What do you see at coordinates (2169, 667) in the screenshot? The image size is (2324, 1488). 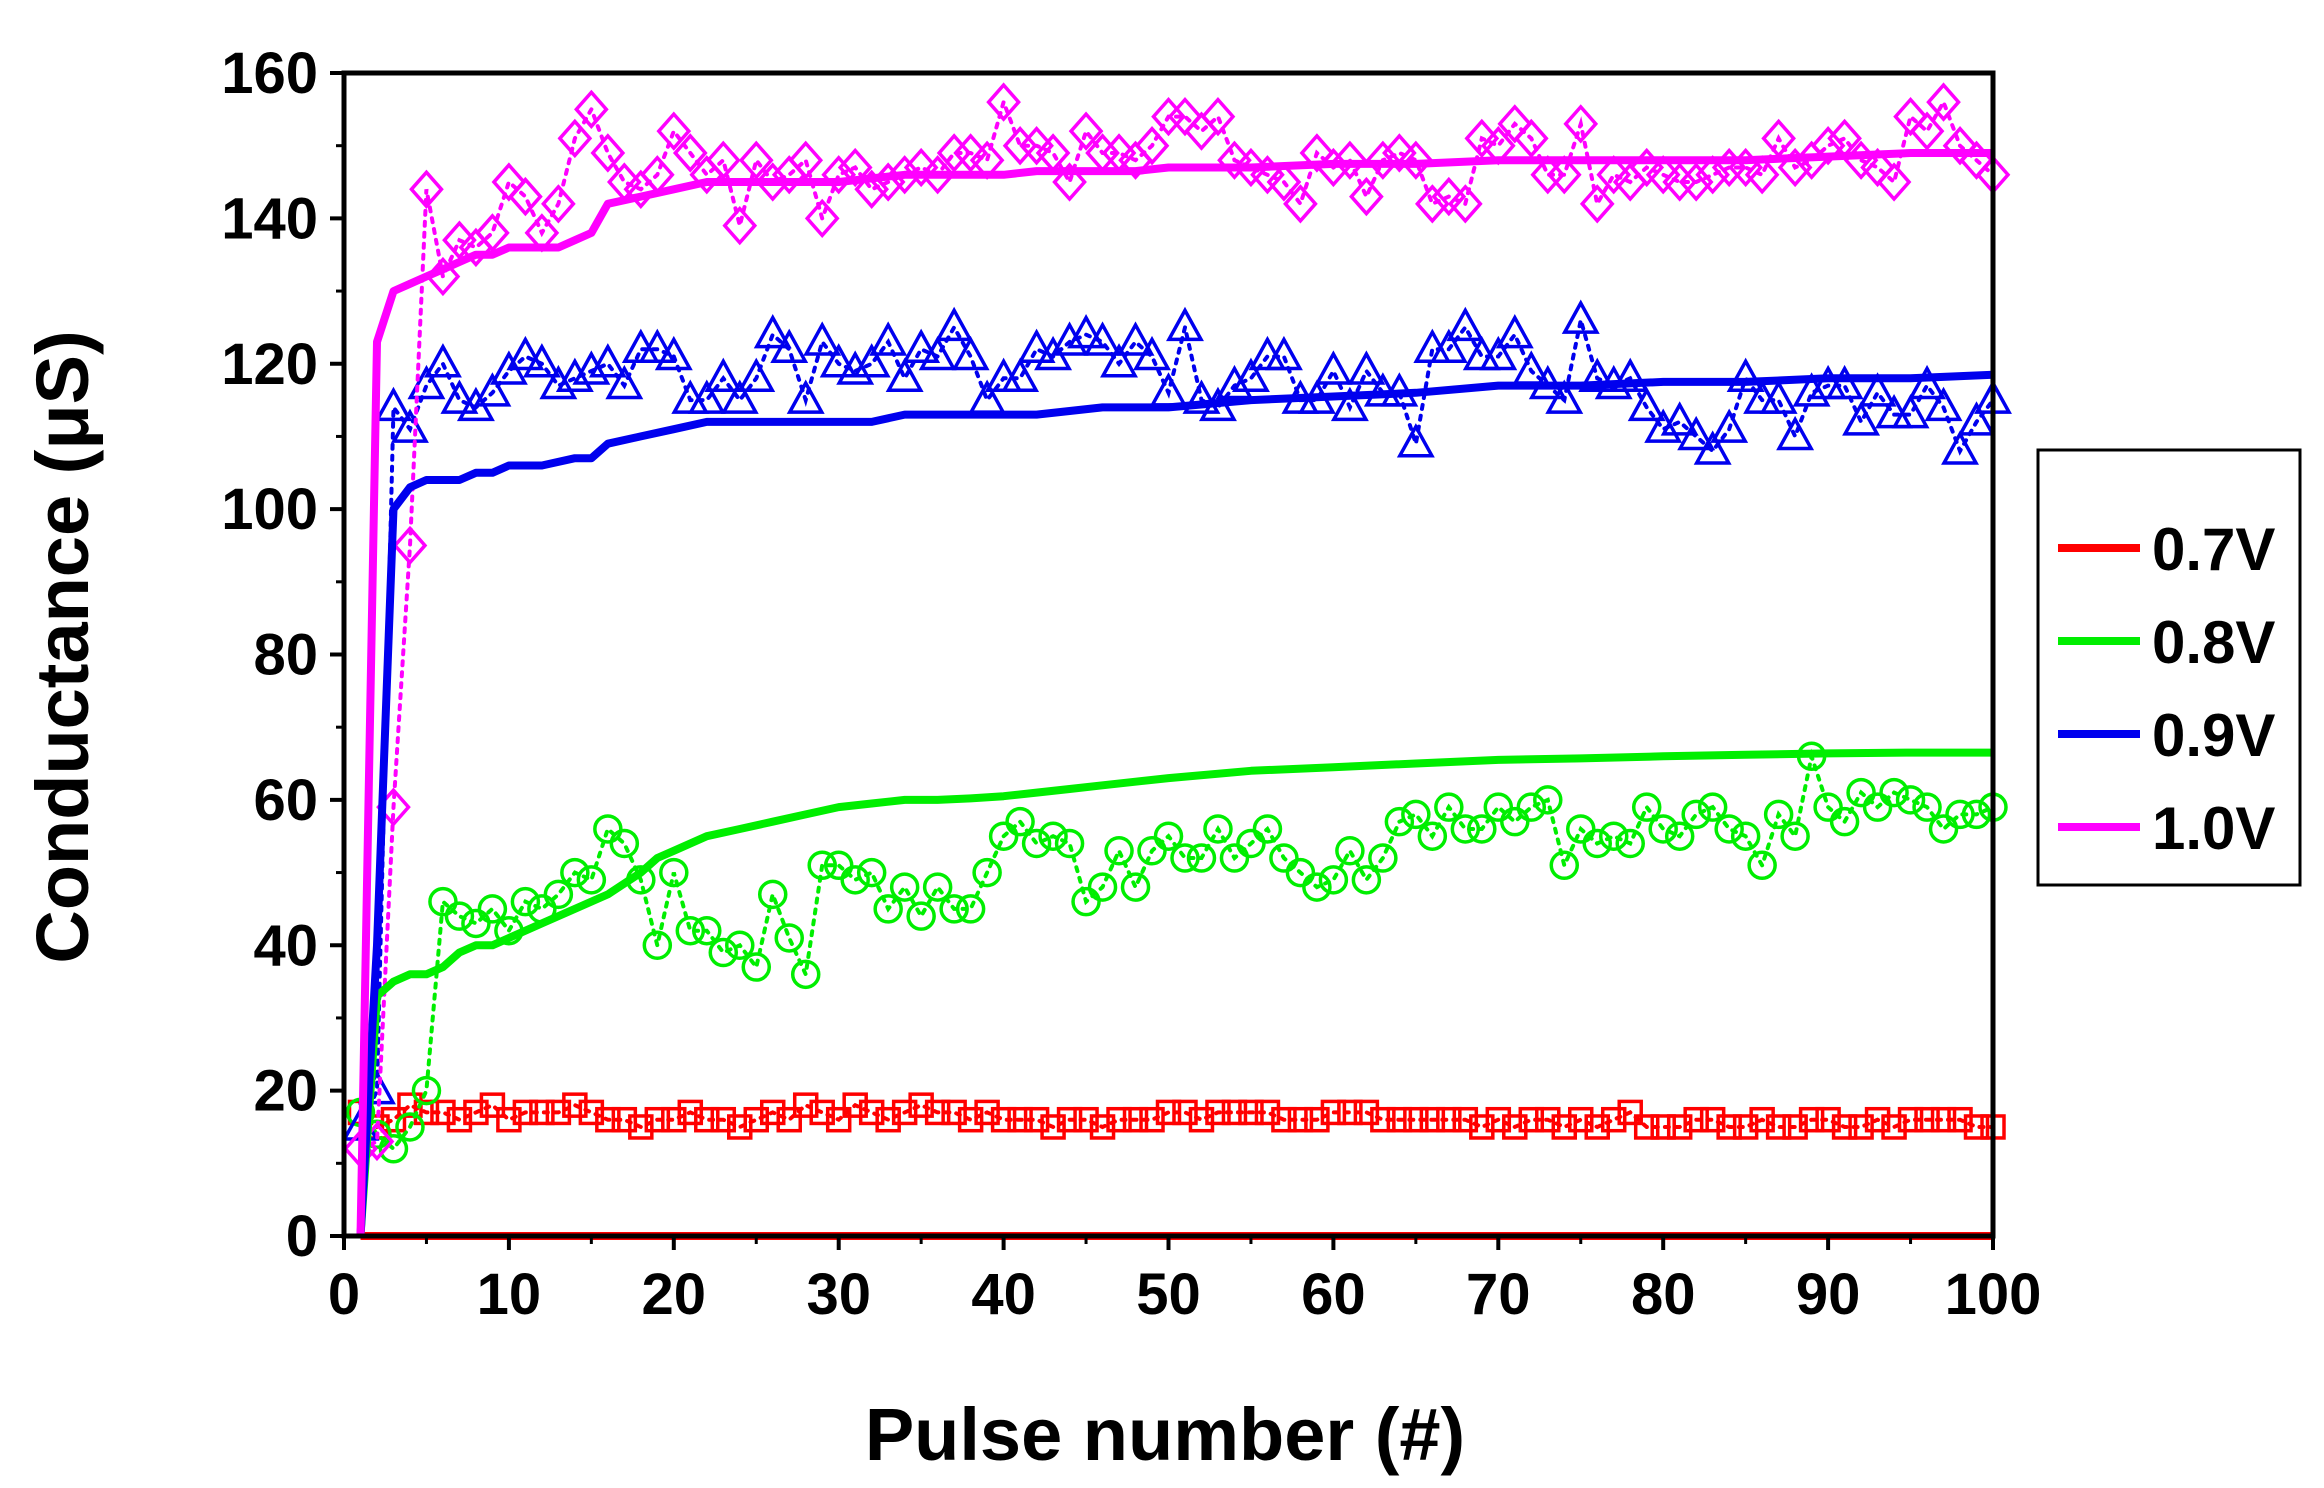 I see `legend-frame` at bounding box center [2169, 667].